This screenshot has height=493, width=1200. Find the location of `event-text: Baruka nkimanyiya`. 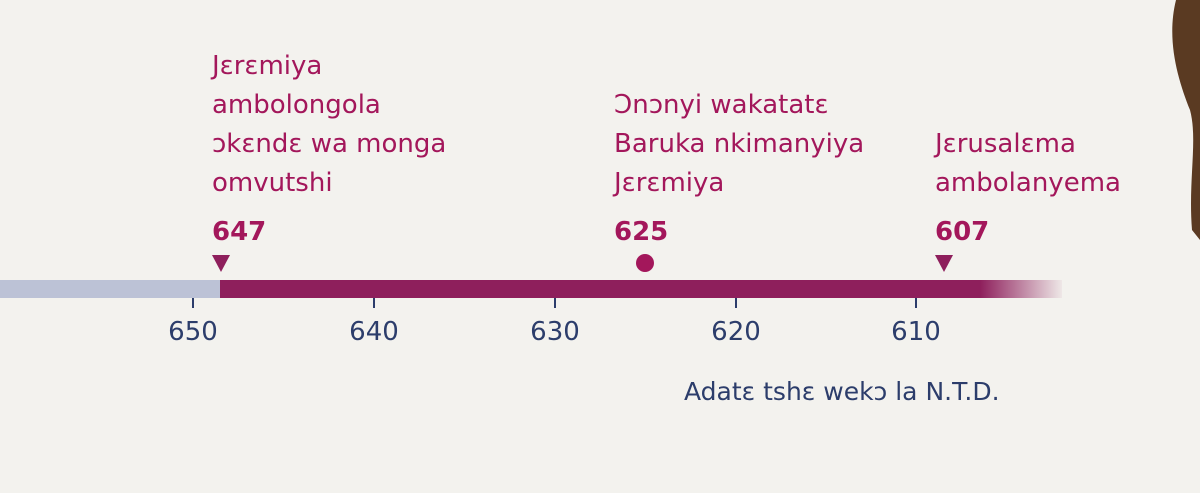

event-text: Baruka nkimanyiya is located at coordinates (739, 144).